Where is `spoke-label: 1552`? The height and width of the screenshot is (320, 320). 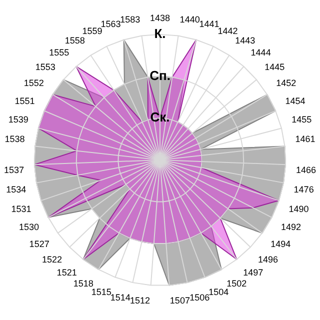
spoke-label: 1552 is located at coordinates (34, 83).